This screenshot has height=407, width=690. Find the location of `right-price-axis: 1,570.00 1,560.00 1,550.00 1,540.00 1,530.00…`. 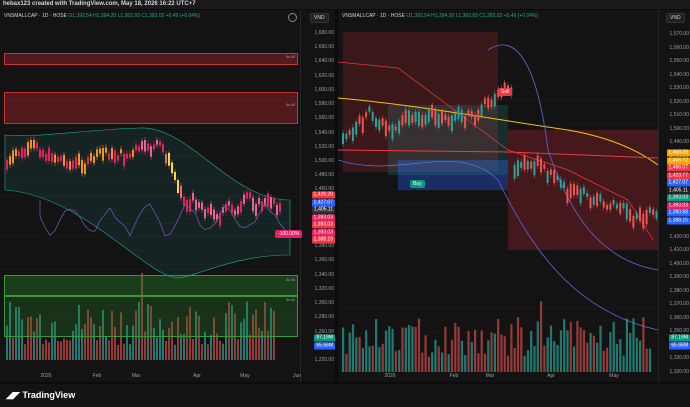

right-price-axis: 1,570.00 1,560.00 1,550.00 1,540.00 1,530.00… is located at coordinates (674, 196).